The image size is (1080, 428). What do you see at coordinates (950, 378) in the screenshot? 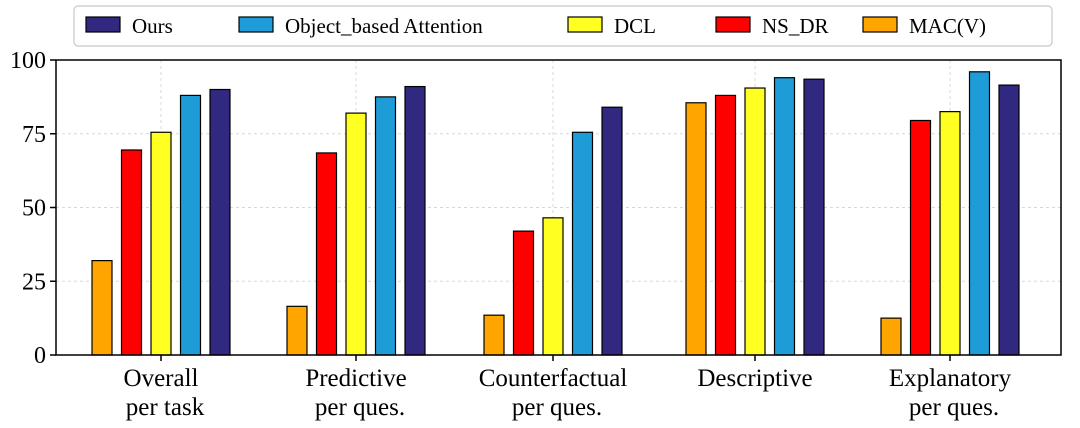
I see `x-category-label: Explanatory` at bounding box center [950, 378].